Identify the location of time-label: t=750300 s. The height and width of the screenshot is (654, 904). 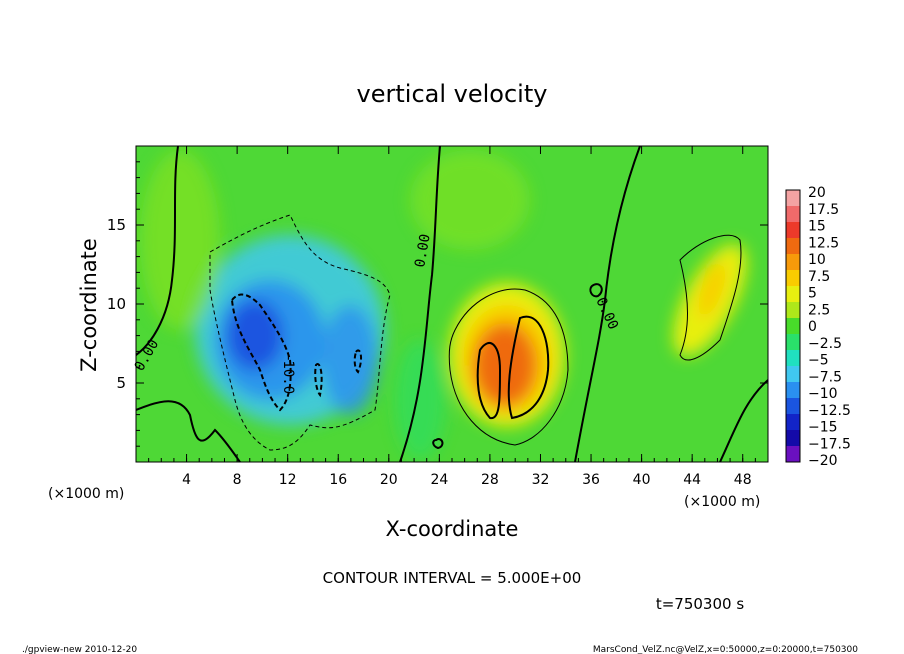
(700, 604).